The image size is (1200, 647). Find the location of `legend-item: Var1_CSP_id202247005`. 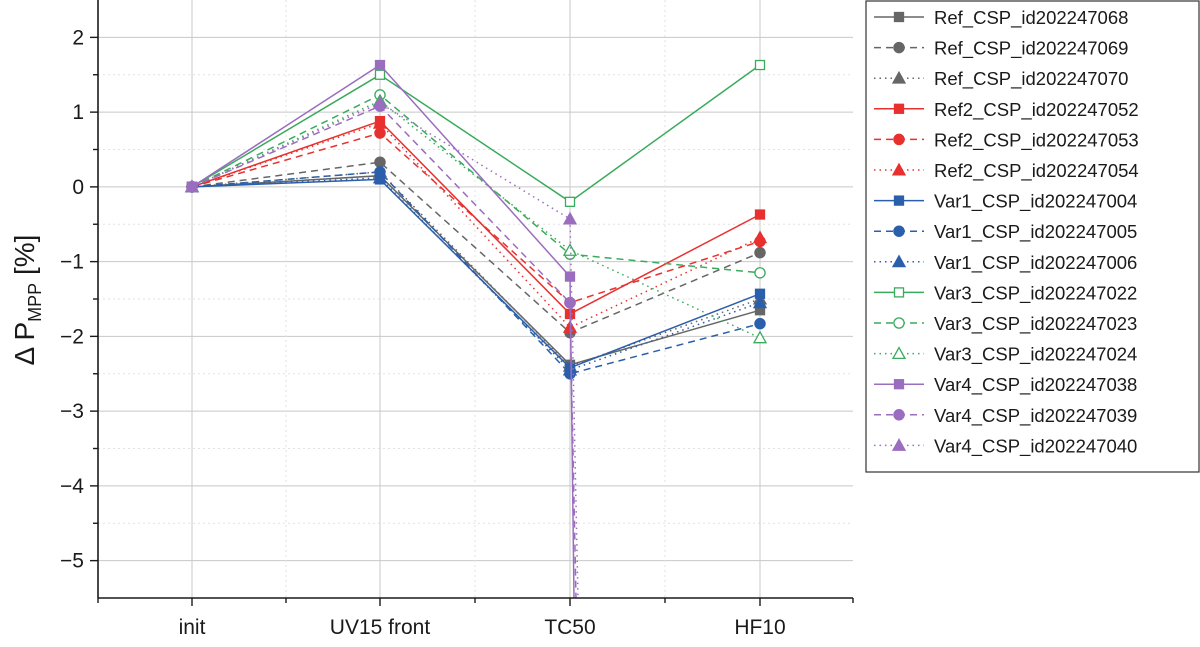

legend-item: Var1_CSP_id202247005 is located at coordinates (1005, 232).